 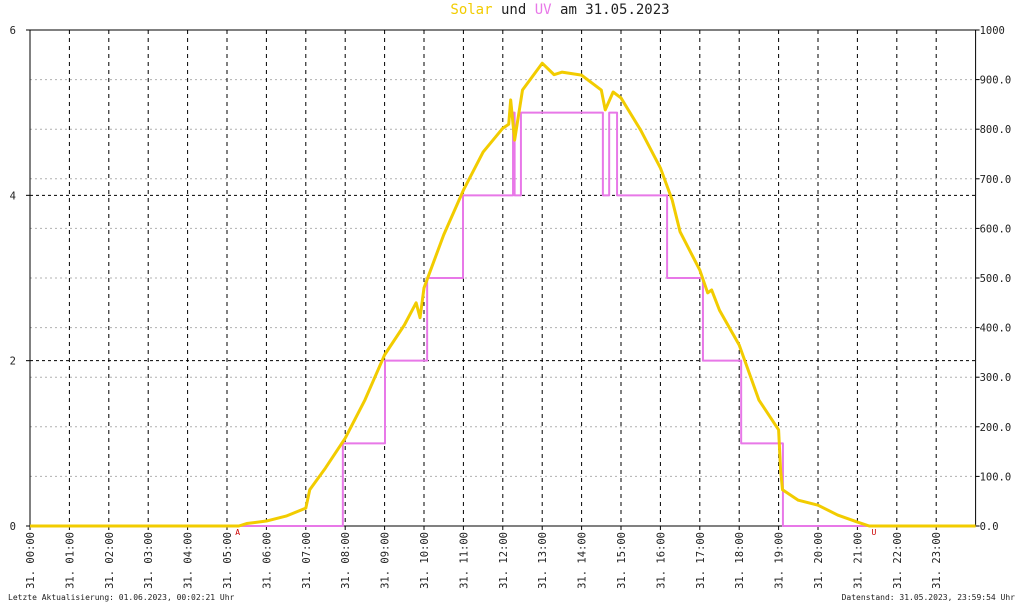 I want to click on x-tick-label: 31. 08:00, so click(x=346, y=560).